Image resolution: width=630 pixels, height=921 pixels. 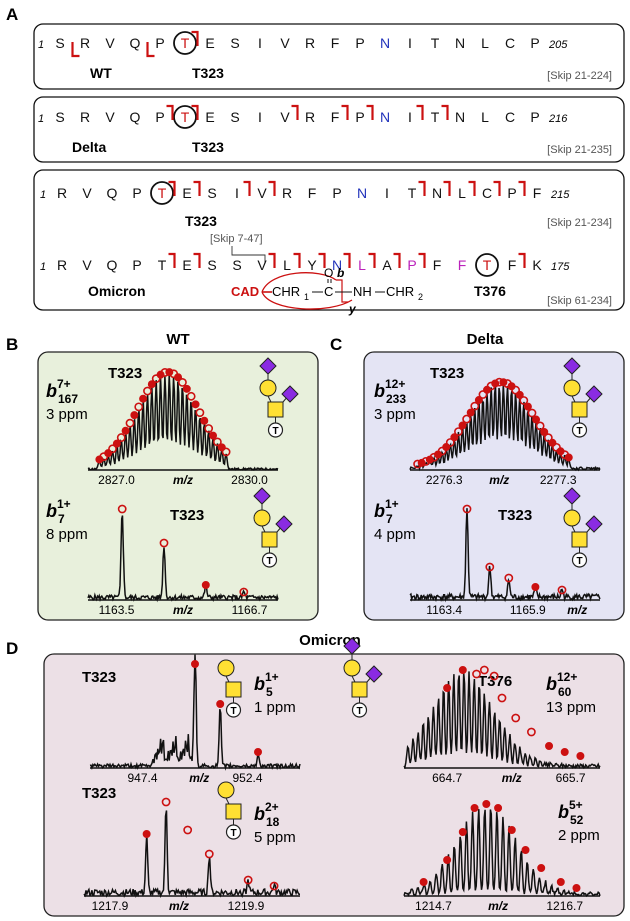 I want to click on ion-subscript: 52, so click(x=577, y=820).